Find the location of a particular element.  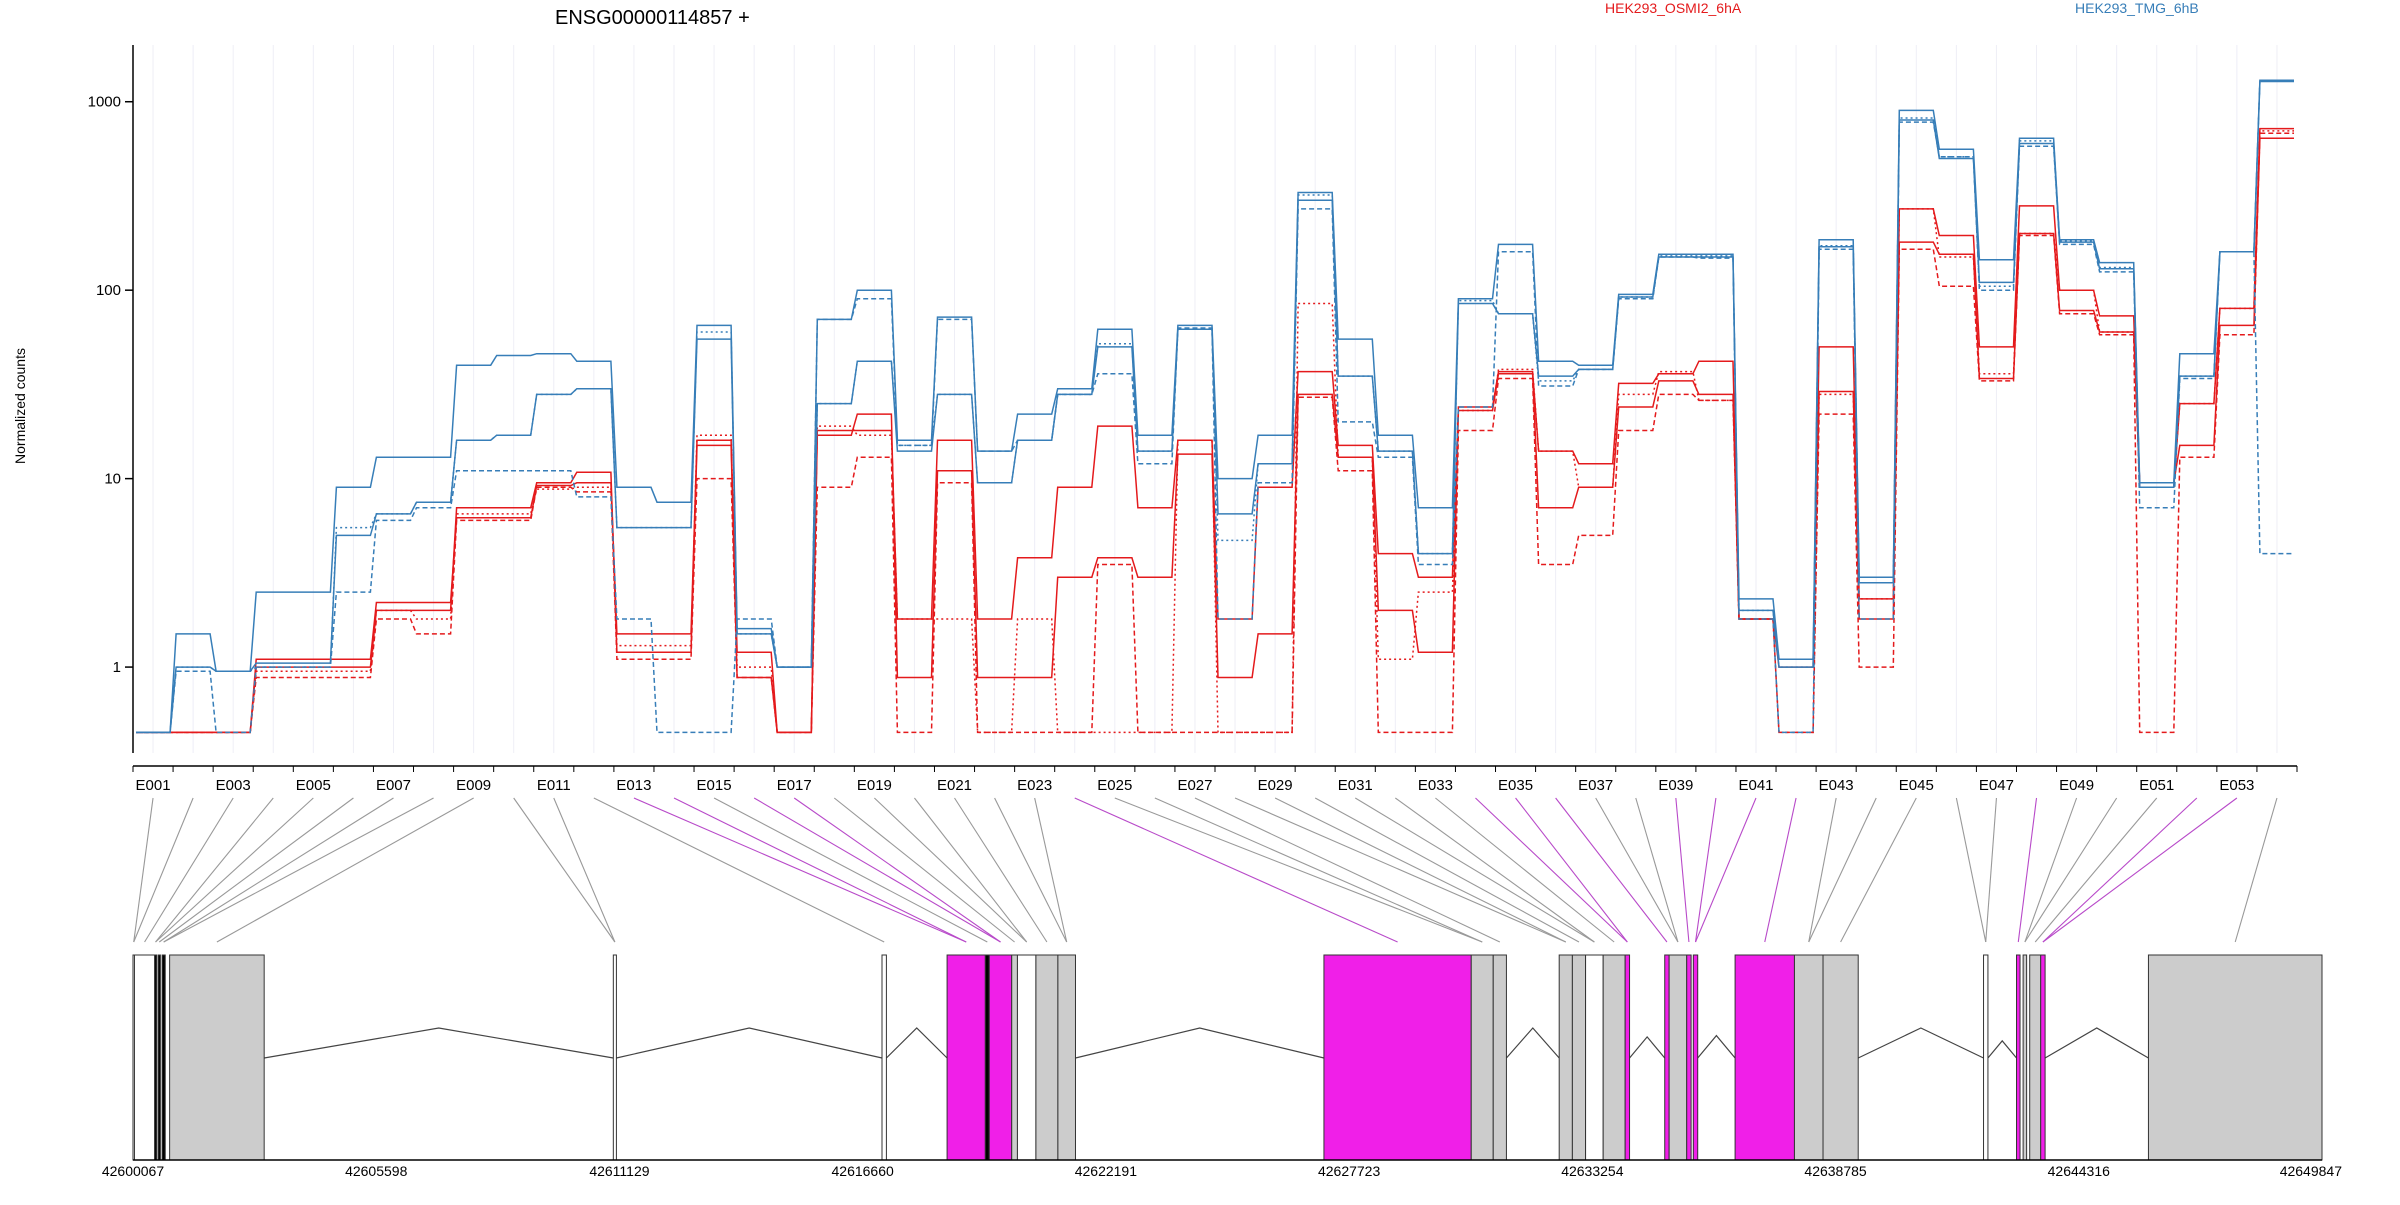

genomic-tick-label: 42627723 is located at coordinates (1349, 1171).